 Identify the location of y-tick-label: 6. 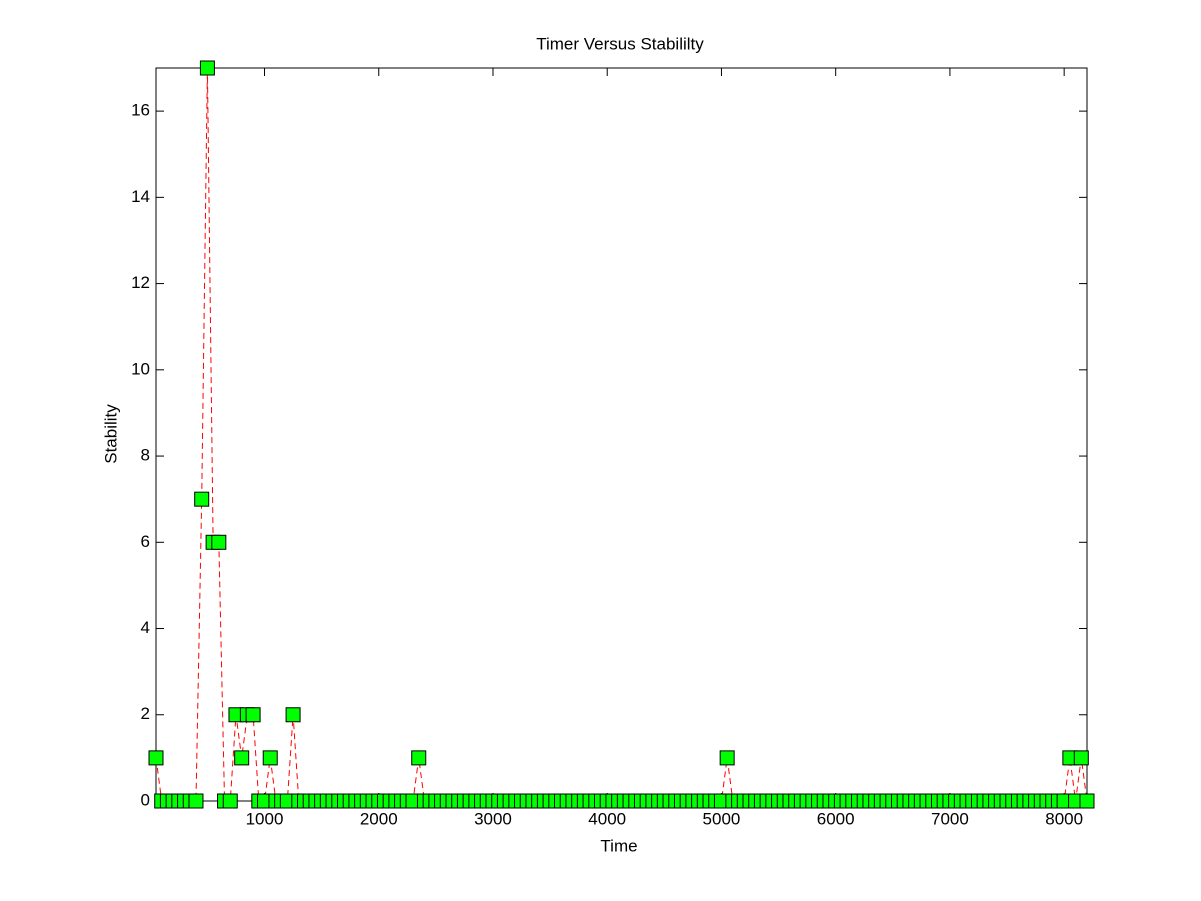
(145, 541).